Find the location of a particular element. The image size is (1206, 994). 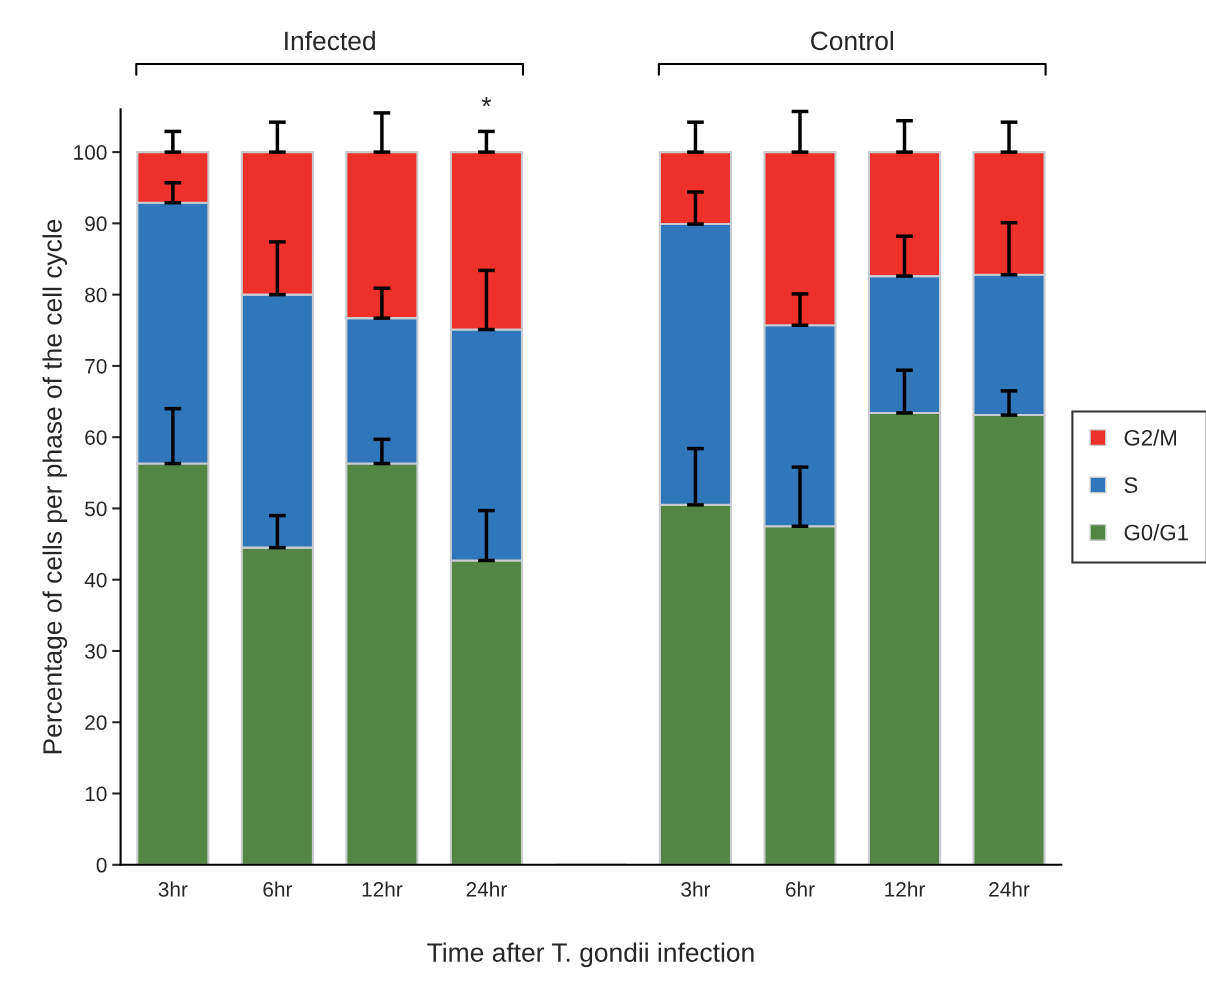

text: Control is located at coordinates (852, 40).